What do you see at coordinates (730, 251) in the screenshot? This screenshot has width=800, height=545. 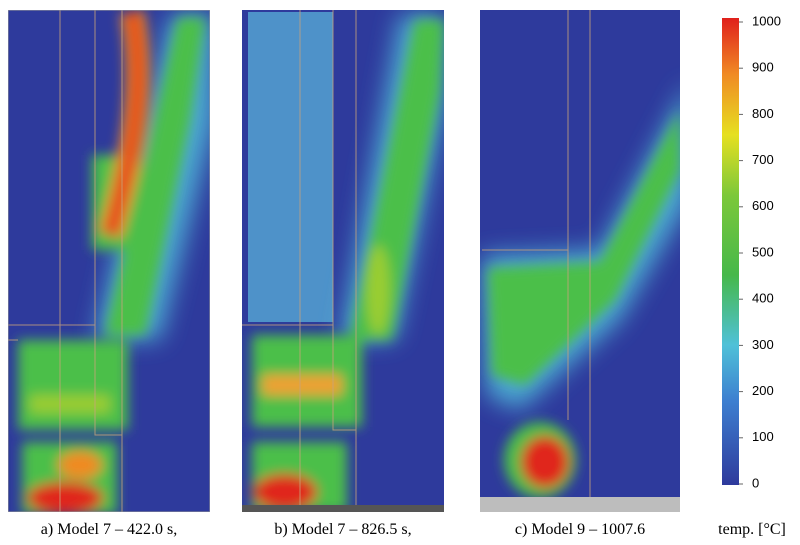 I see `colorbar` at bounding box center [730, 251].